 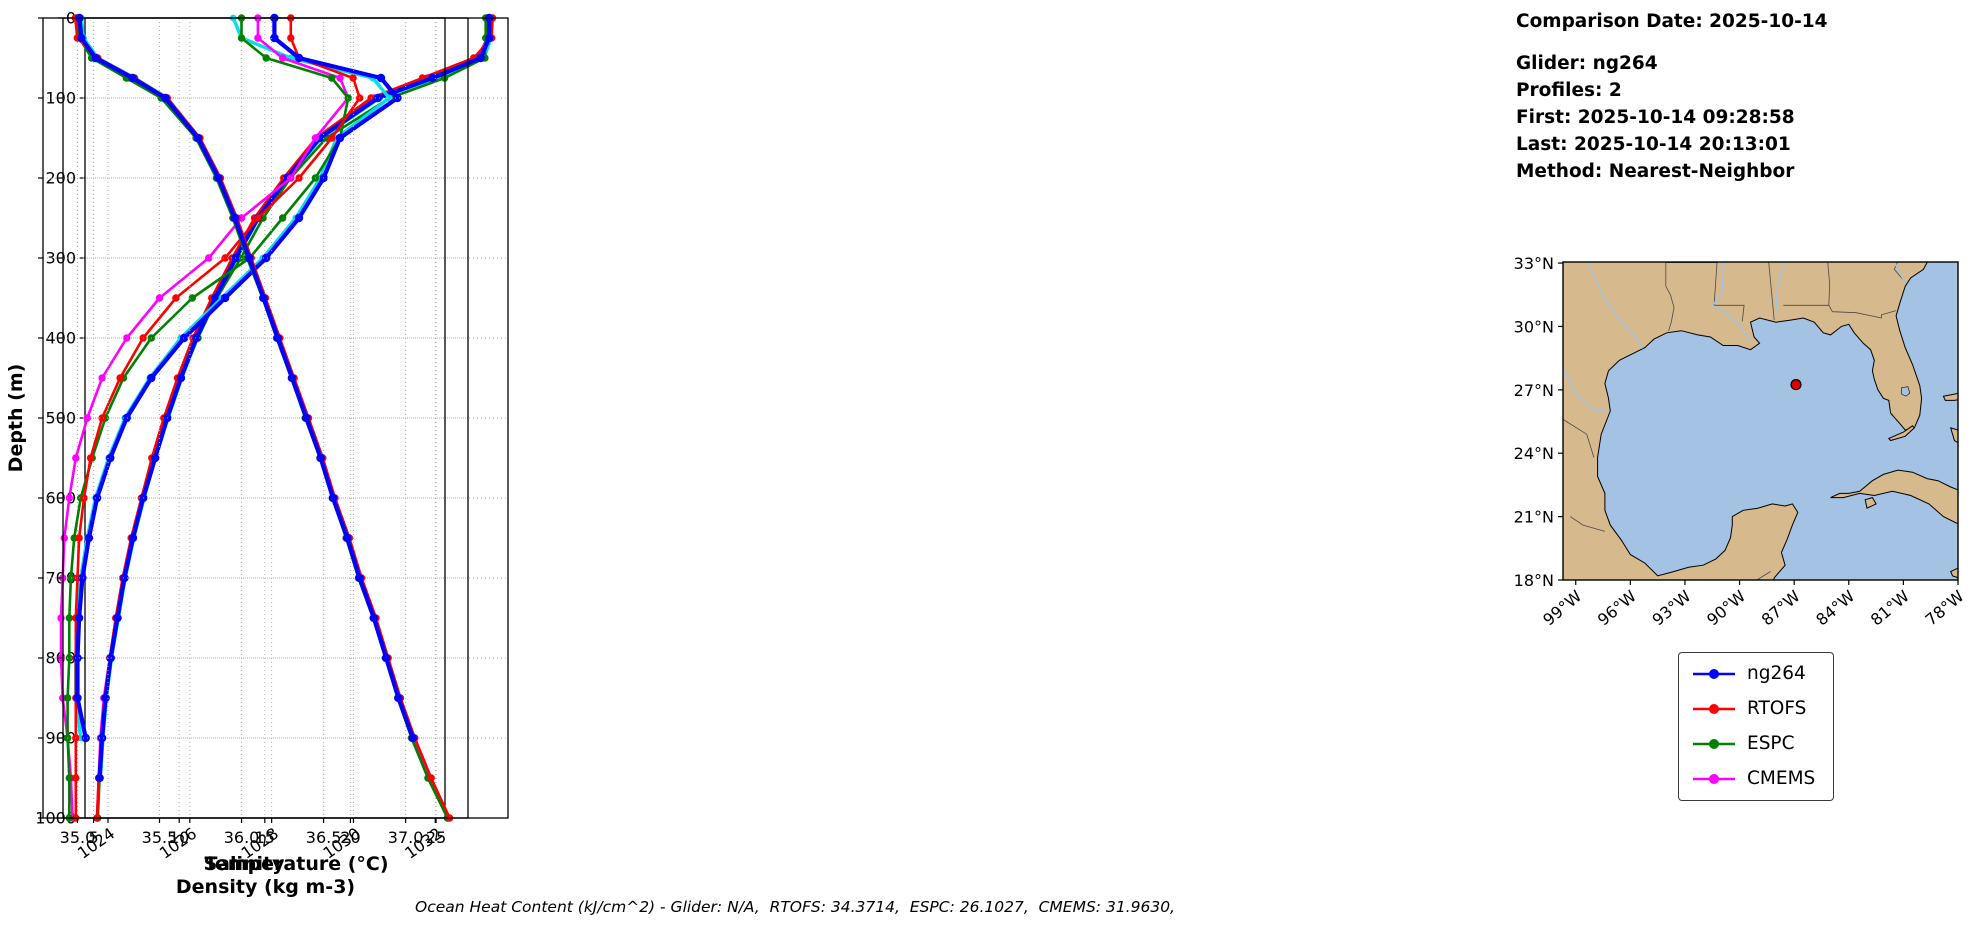 I want to click on svg-text: 1032, so click(x=423, y=843).